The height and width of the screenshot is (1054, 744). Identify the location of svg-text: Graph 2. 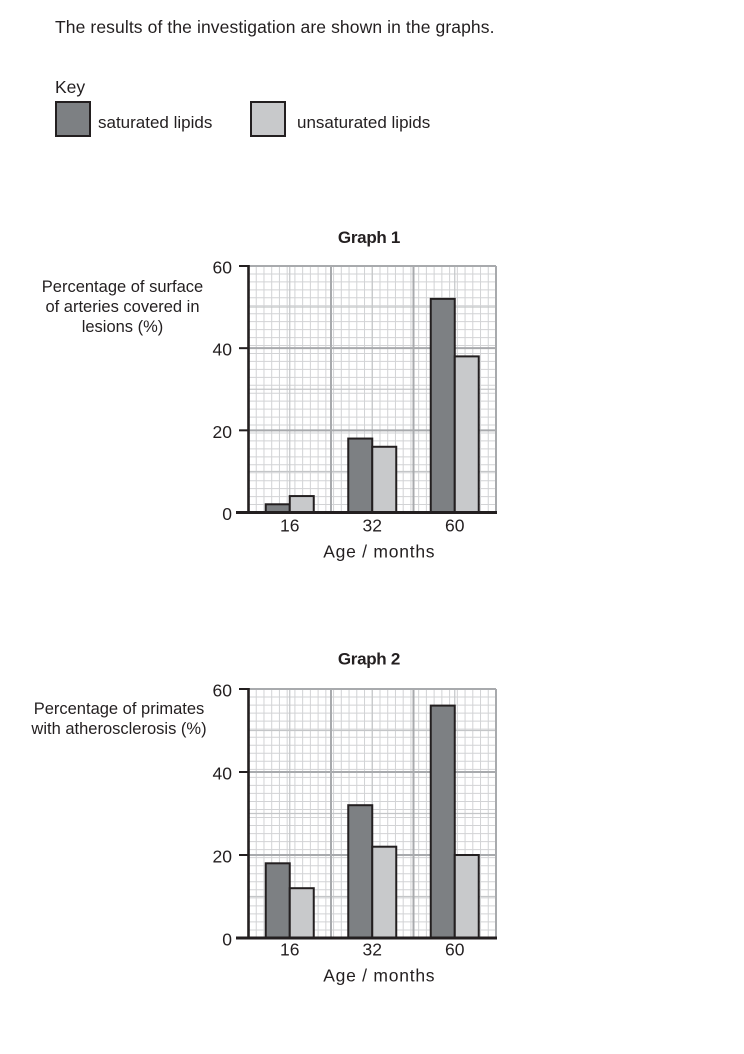
(369, 659).